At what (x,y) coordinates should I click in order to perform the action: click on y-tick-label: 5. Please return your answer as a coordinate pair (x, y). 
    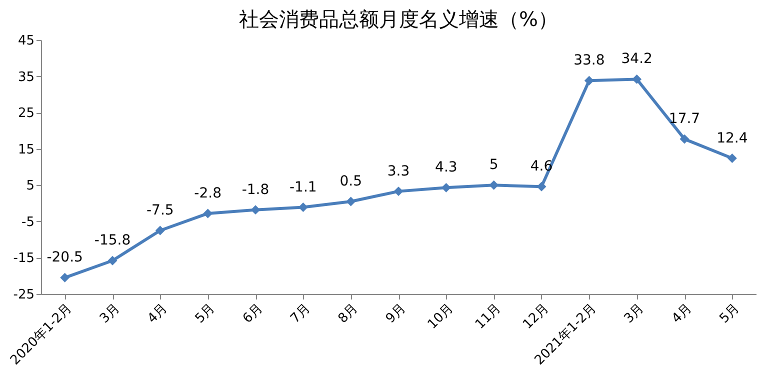
    Looking at the image, I should click on (30, 186).